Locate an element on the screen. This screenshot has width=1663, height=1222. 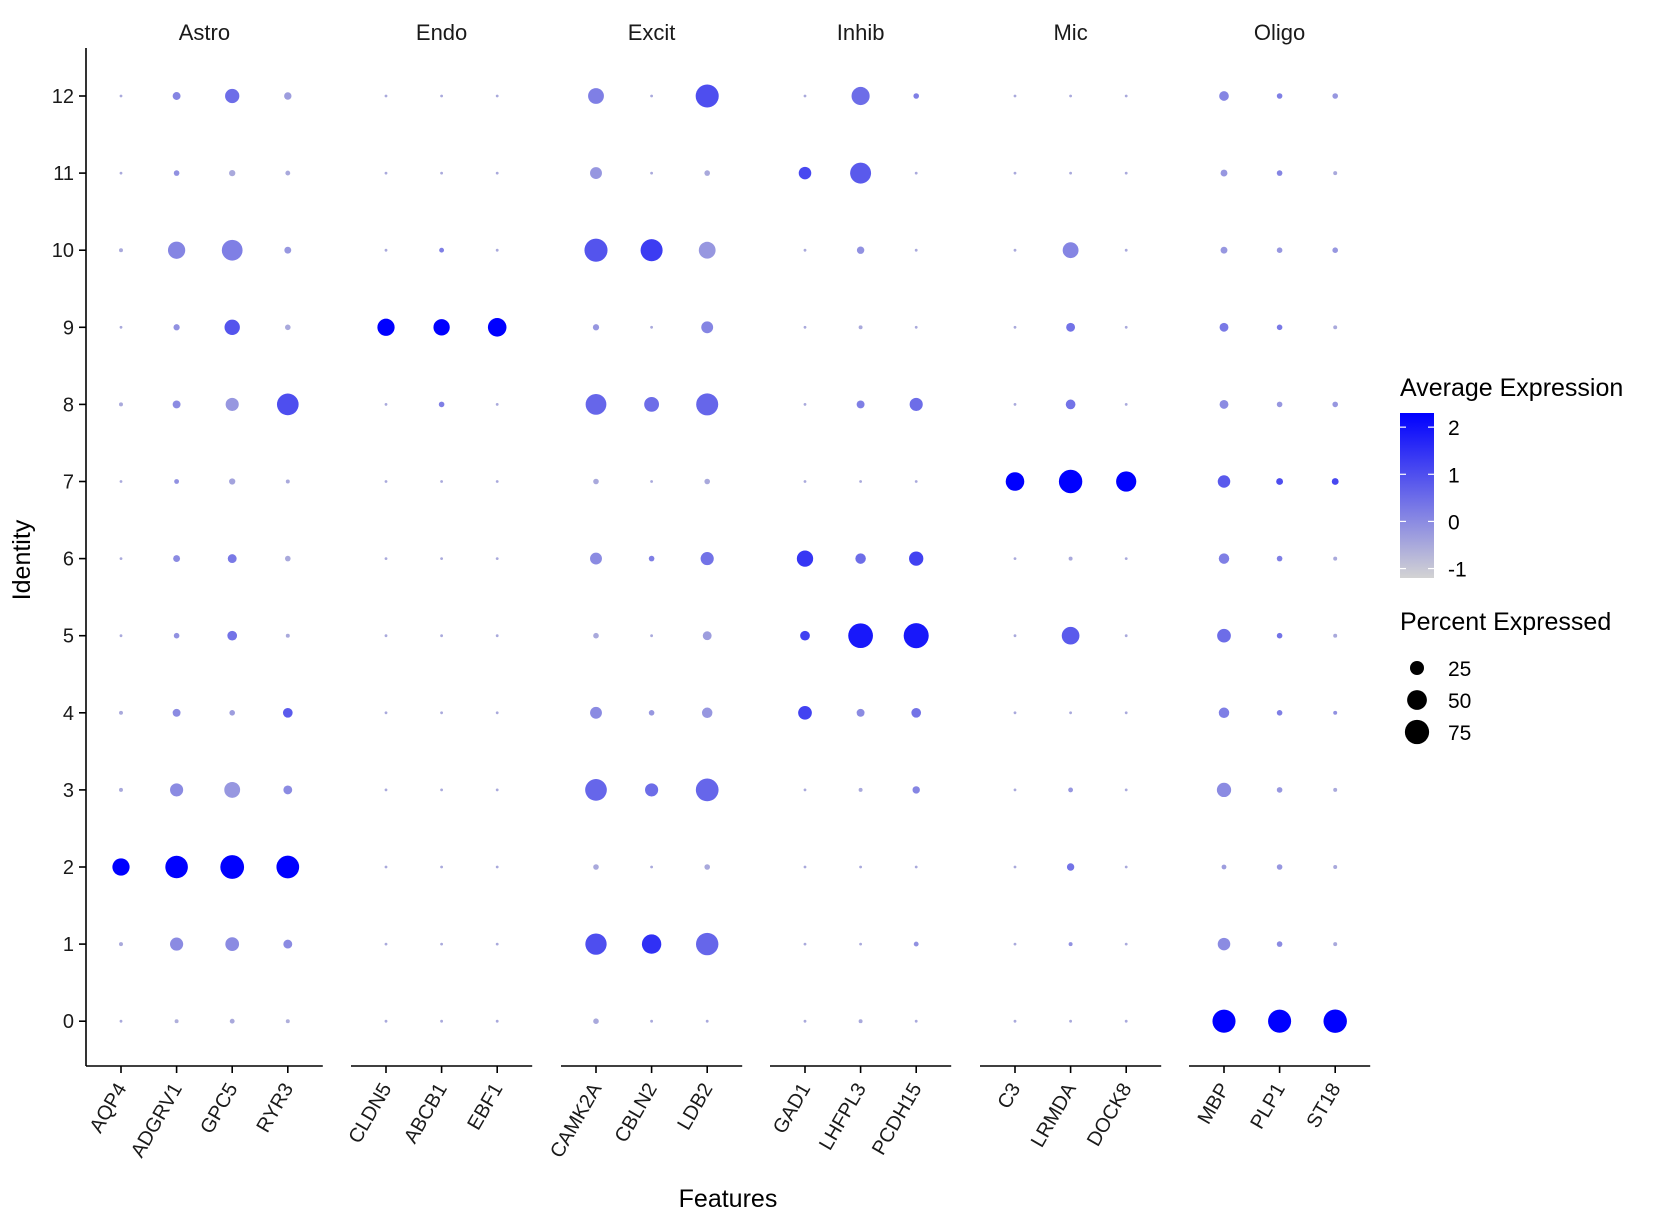
y-tick-label: 0 is located at coordinates (68, 1022).